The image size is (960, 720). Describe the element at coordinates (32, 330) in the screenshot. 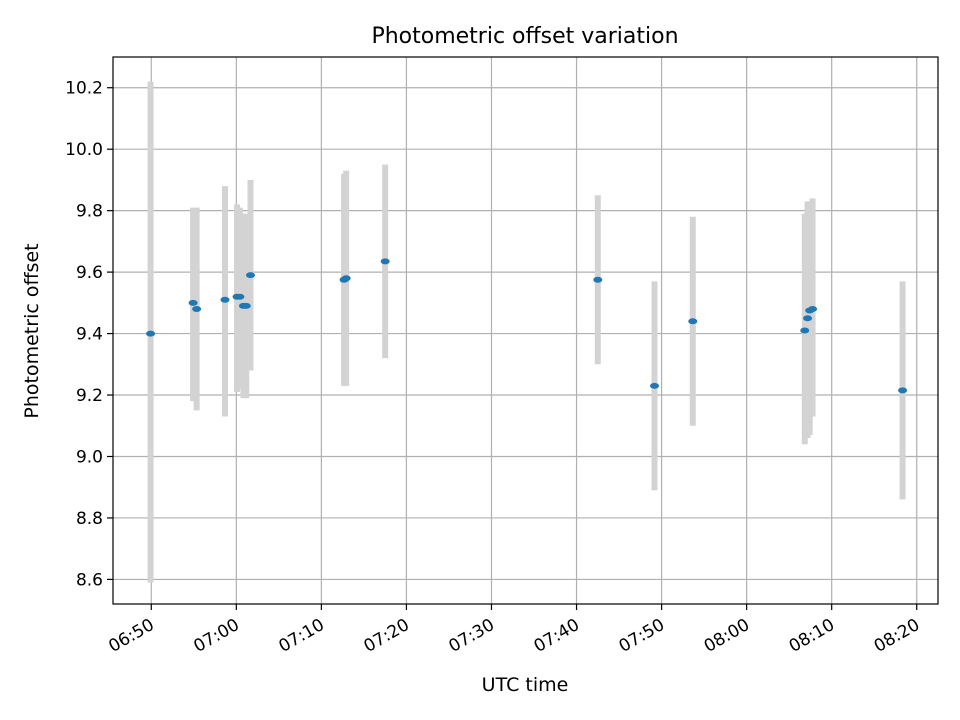

I see `y-axis-label: Photometric offset` at that location.